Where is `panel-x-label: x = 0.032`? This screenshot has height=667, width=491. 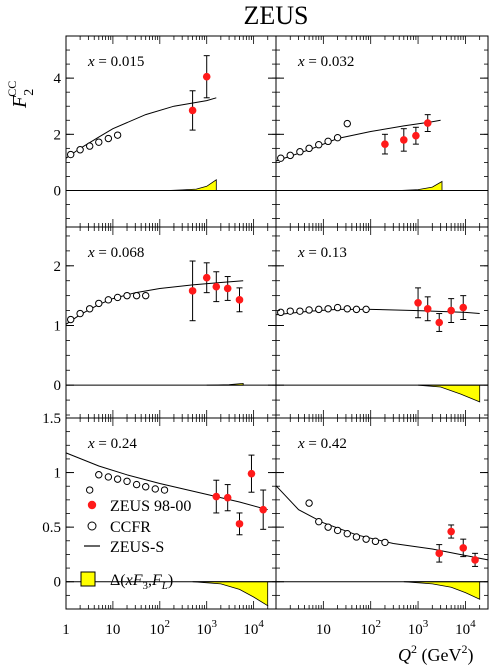 panel-x-label: x = 0.032 is located at coordinates (325, 62).